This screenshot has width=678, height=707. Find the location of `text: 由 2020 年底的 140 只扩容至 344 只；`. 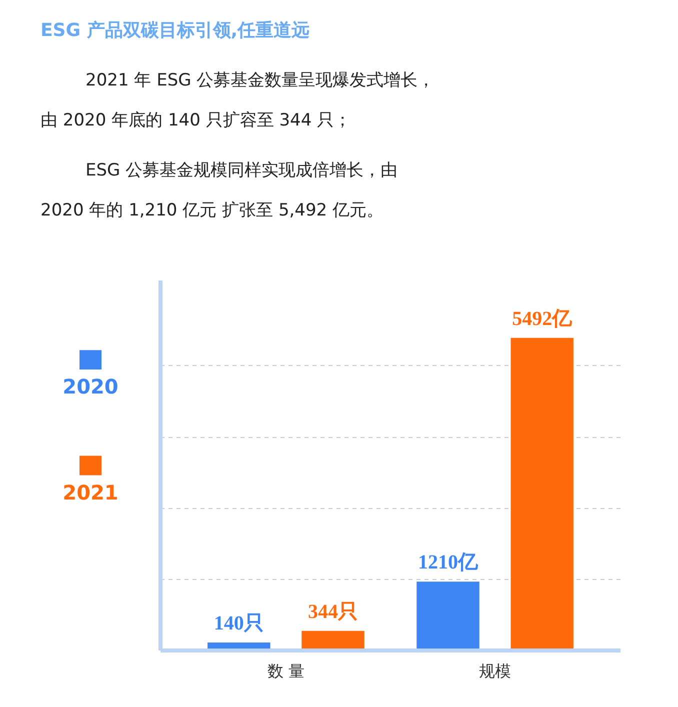

text: 由 2020 年底的 140 只扩容至 344 只； is located at coordinates (196, 120).